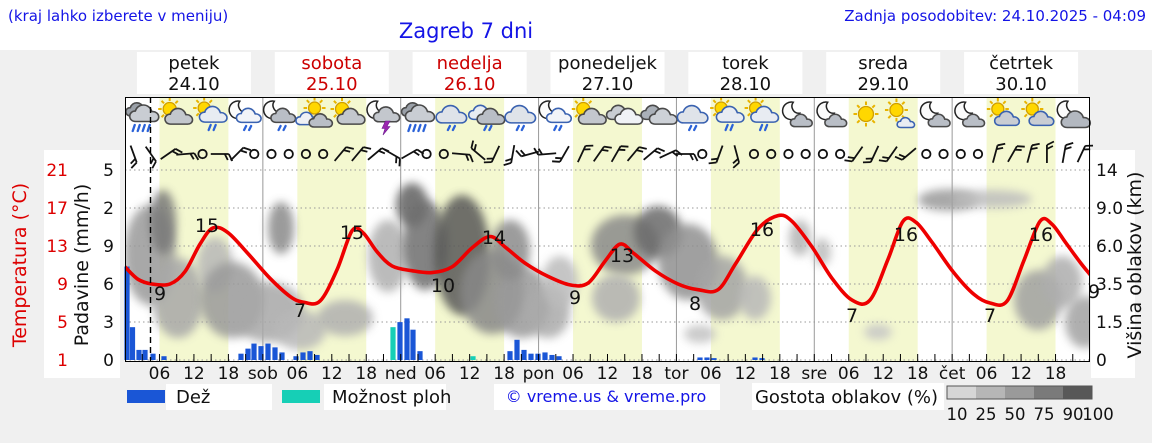  I want to click on day-date: 29.10, so click(883, 84).